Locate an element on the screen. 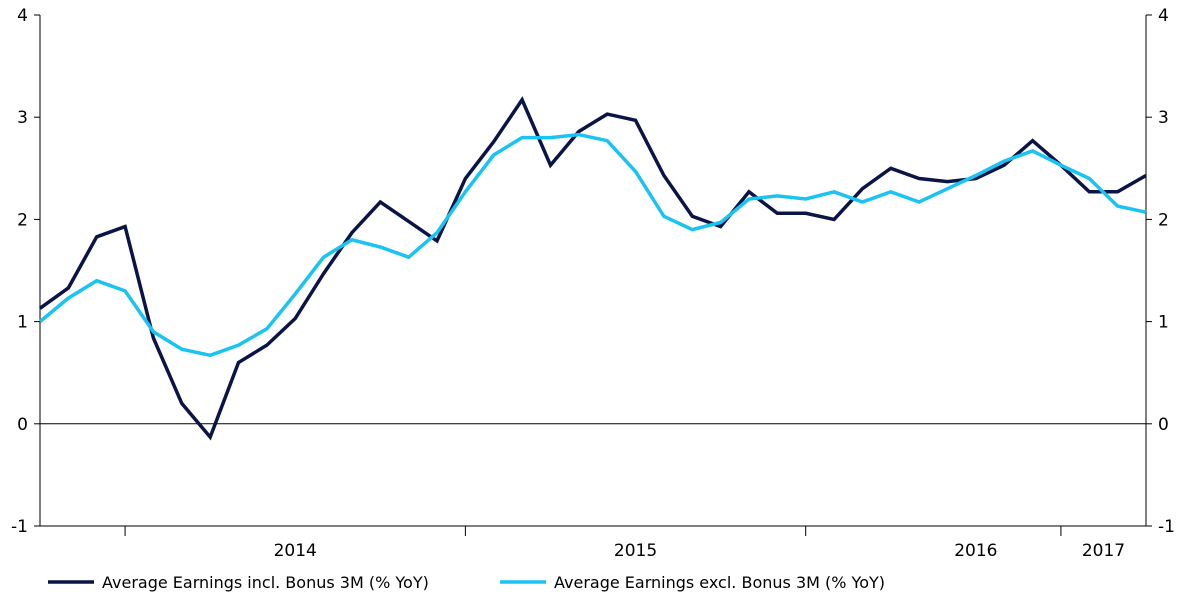 This screenshot has width=1187, height=603. y-tick-label-left: -1 is located at coordinates (19, 527).